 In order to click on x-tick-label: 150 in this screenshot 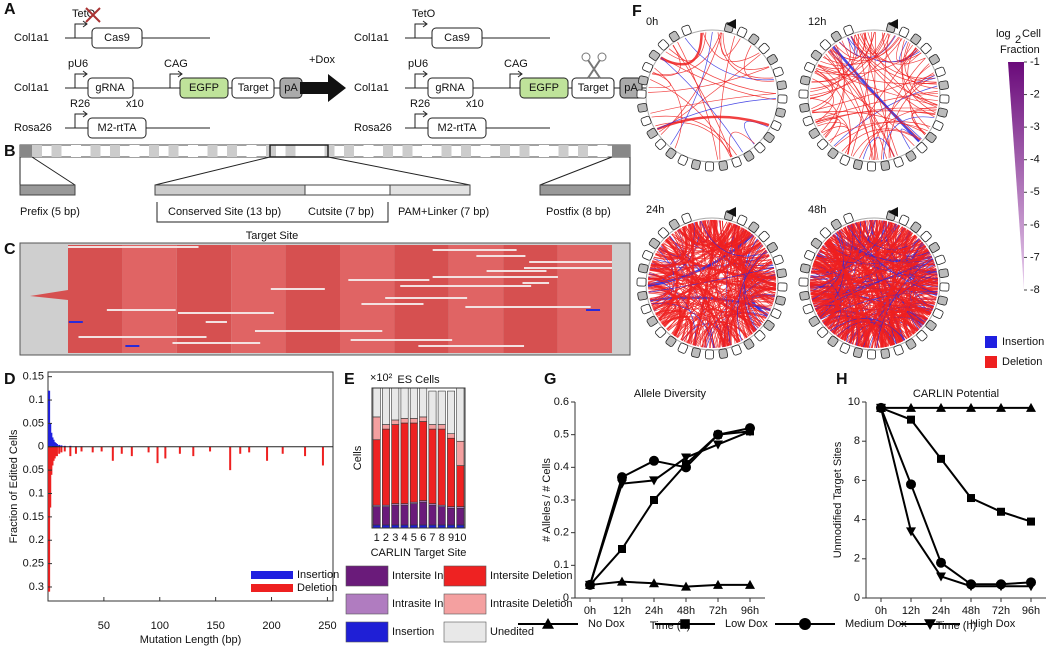, I will do `click(215, 626)`.